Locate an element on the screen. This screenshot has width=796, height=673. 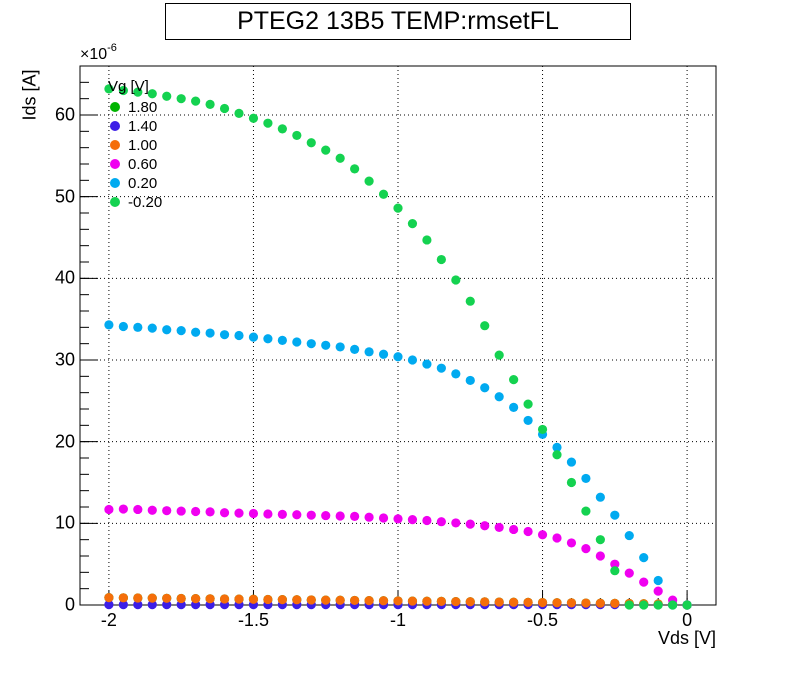
legend-item: 1.00 is located at coordinates (133, 145).